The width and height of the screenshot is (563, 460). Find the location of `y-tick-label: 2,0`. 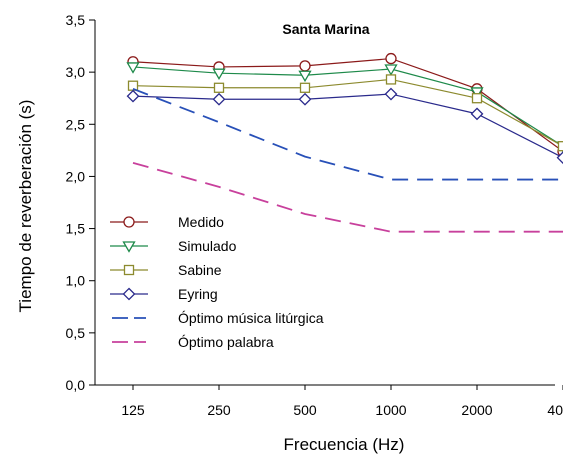

y-tick-label: 2,0 is located at coordinates (76, 176).